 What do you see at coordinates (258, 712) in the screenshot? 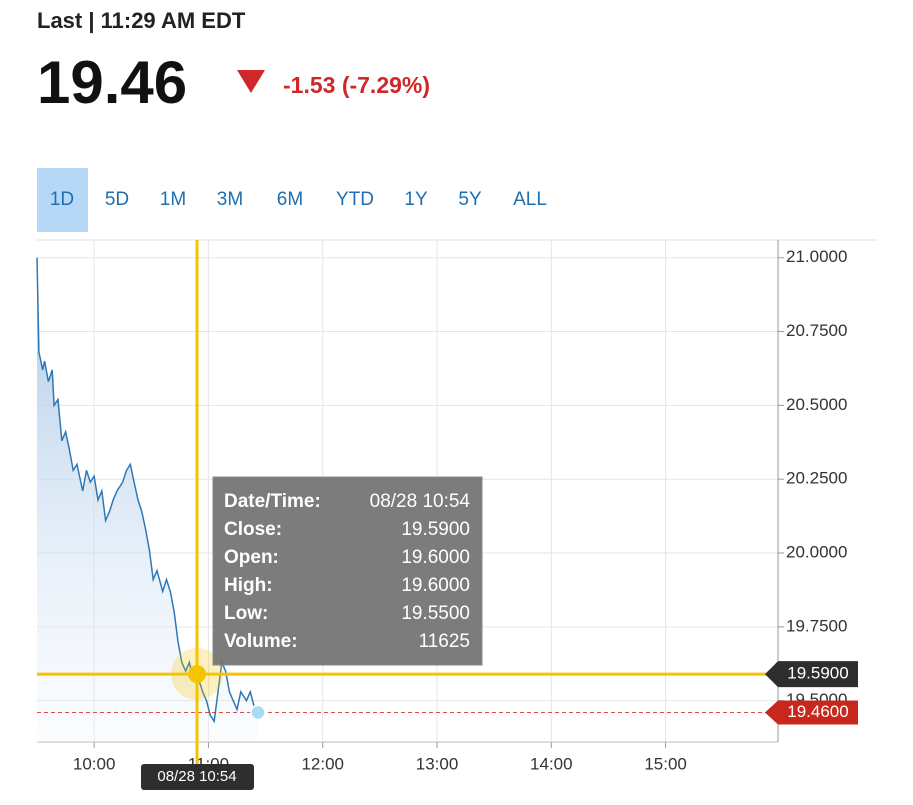
I see `last-point` at bounding box center [258, 712].